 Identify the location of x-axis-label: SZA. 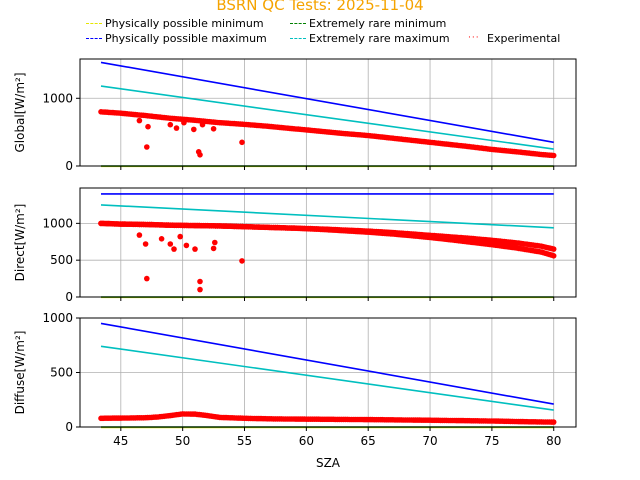
(328, 463).